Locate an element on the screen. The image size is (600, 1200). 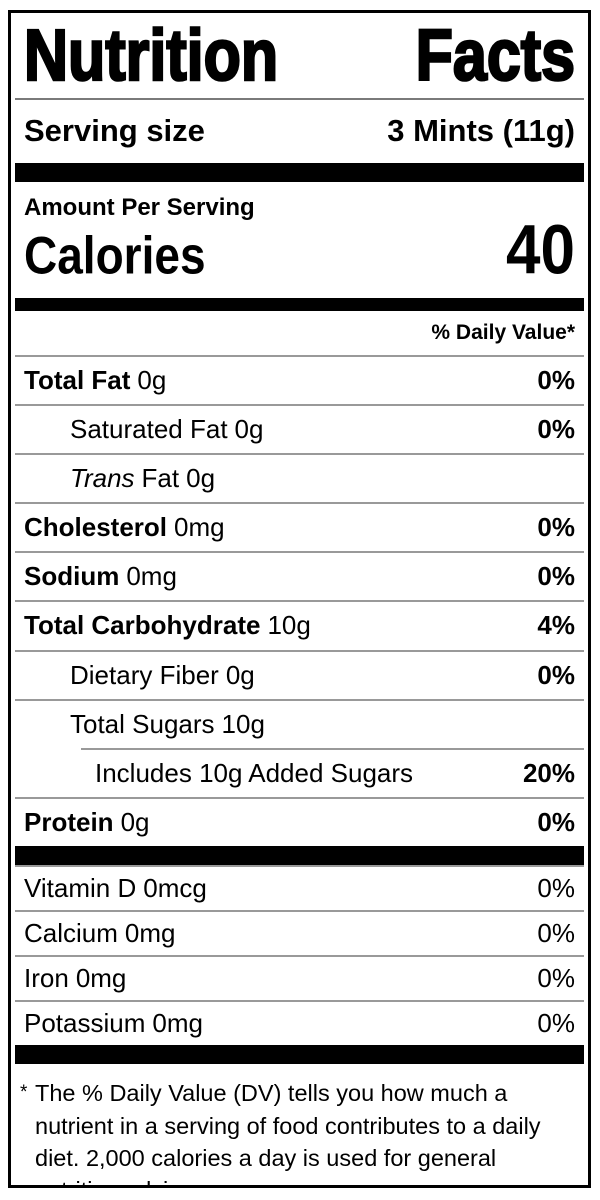
nutrient-name-italic: Trans is located at coordinates (102, 478).